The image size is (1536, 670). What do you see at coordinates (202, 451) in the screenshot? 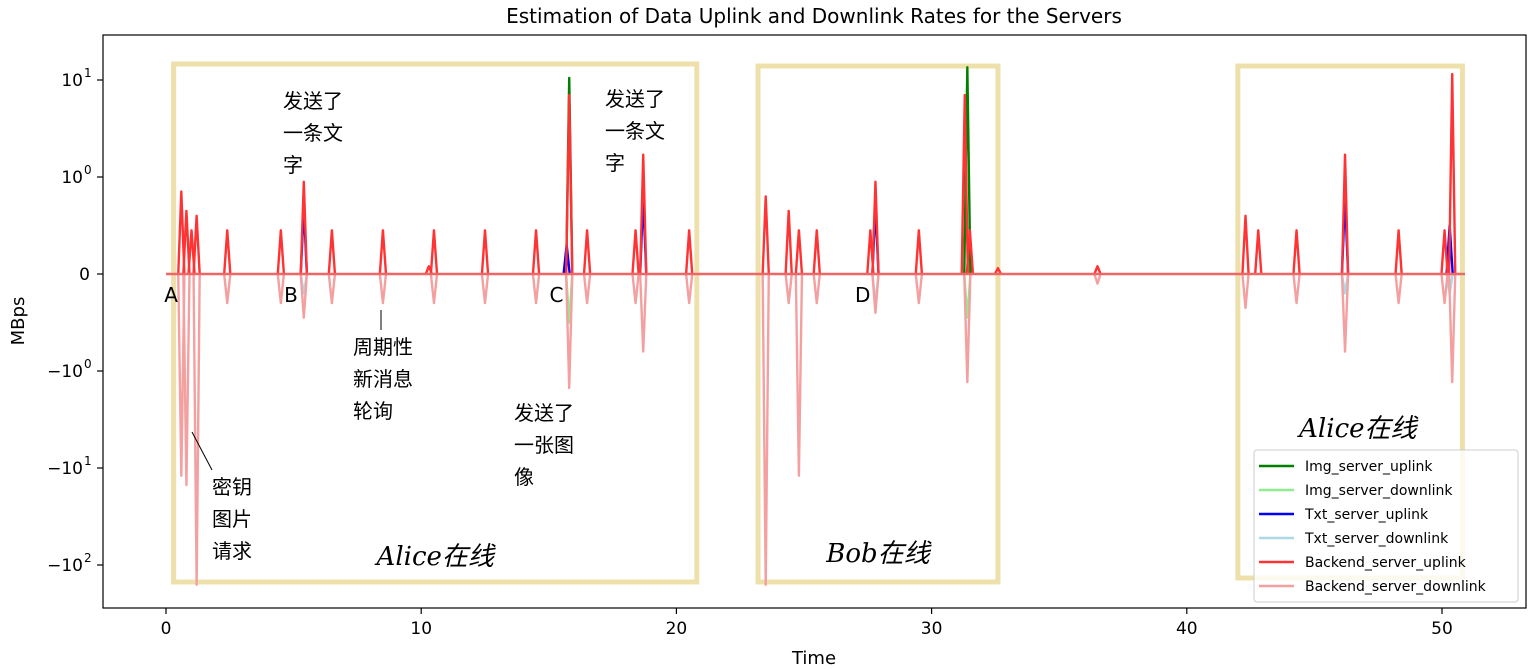
I see `annotation-connector` at bounding box center [202, 451].